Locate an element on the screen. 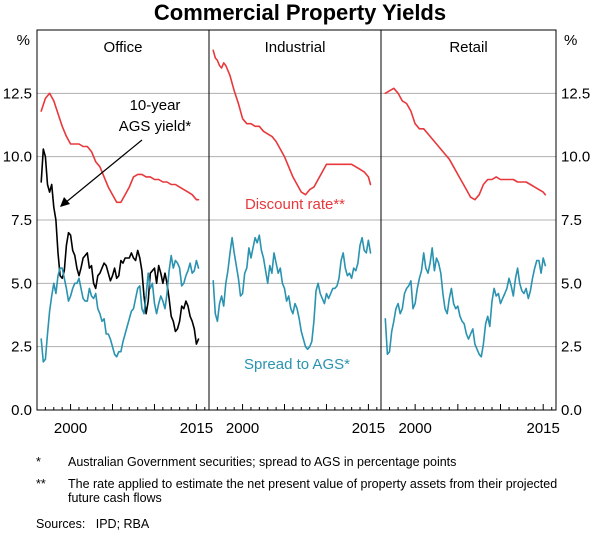  industrial-spread-to-ags-line is located at coordinates (292, 292).